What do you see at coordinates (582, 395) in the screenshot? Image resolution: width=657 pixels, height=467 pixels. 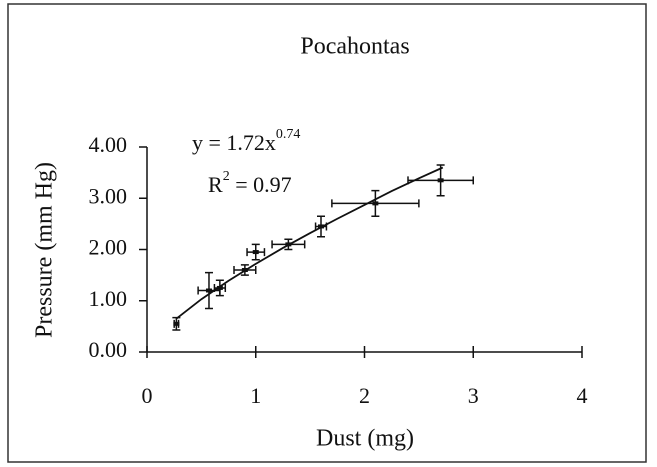 I see `x-tick-label: 4` at bounding box center [582, 395].